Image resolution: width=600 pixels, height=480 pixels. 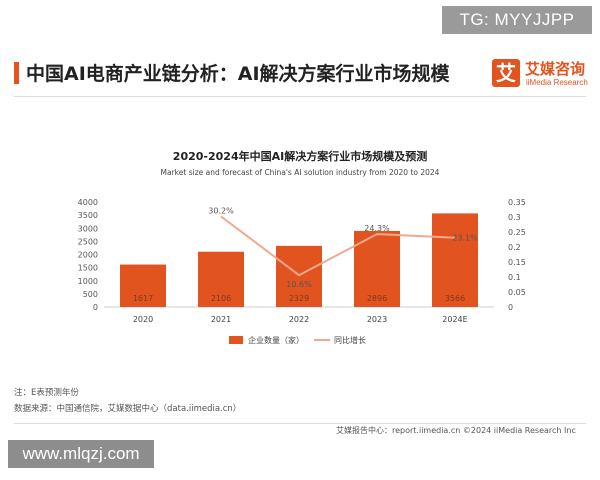 I want to click on y-left-tick-label: 2500, so click(x=88, y=241).